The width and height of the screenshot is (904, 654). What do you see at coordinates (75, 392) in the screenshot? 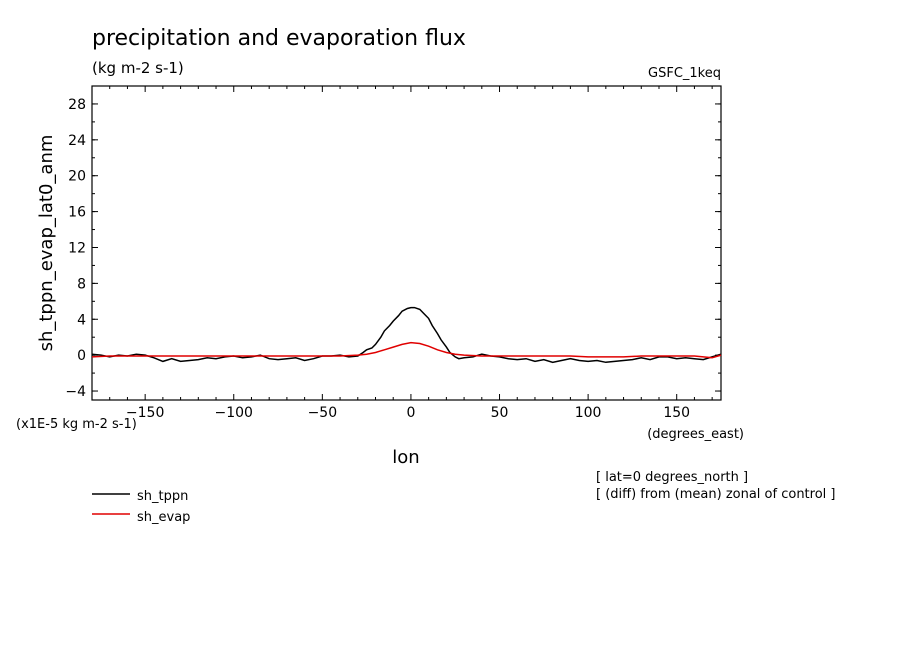
I see `y-tick-label: −4` at bounding box center [75, 392].